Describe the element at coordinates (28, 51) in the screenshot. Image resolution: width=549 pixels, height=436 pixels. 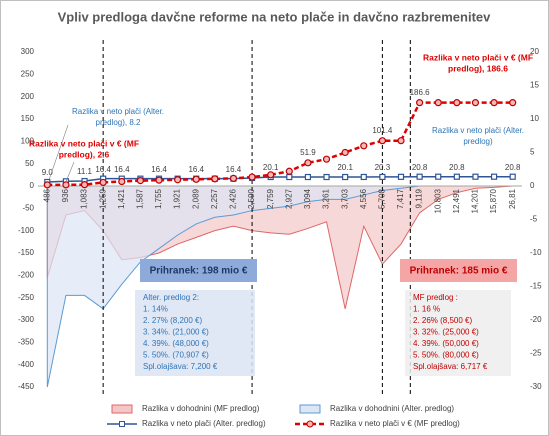
I see `y-tick-label: 300` at that location.